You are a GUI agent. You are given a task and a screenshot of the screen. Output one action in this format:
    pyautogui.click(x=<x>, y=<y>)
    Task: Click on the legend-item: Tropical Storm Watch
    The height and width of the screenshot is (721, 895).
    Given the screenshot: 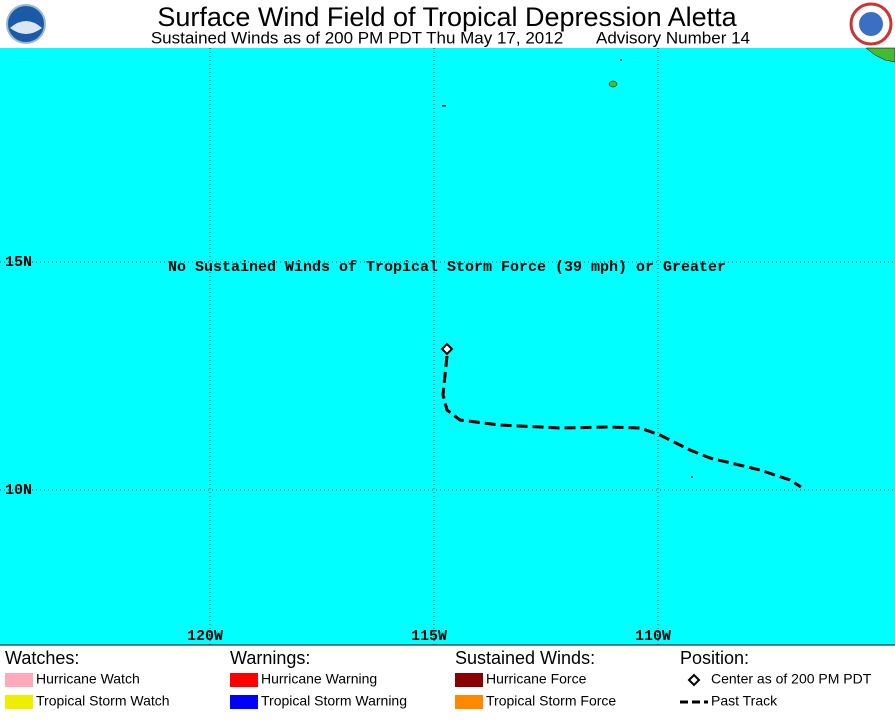 What is the action you would take?
    pyautogui.click(x=103, y=701)
    